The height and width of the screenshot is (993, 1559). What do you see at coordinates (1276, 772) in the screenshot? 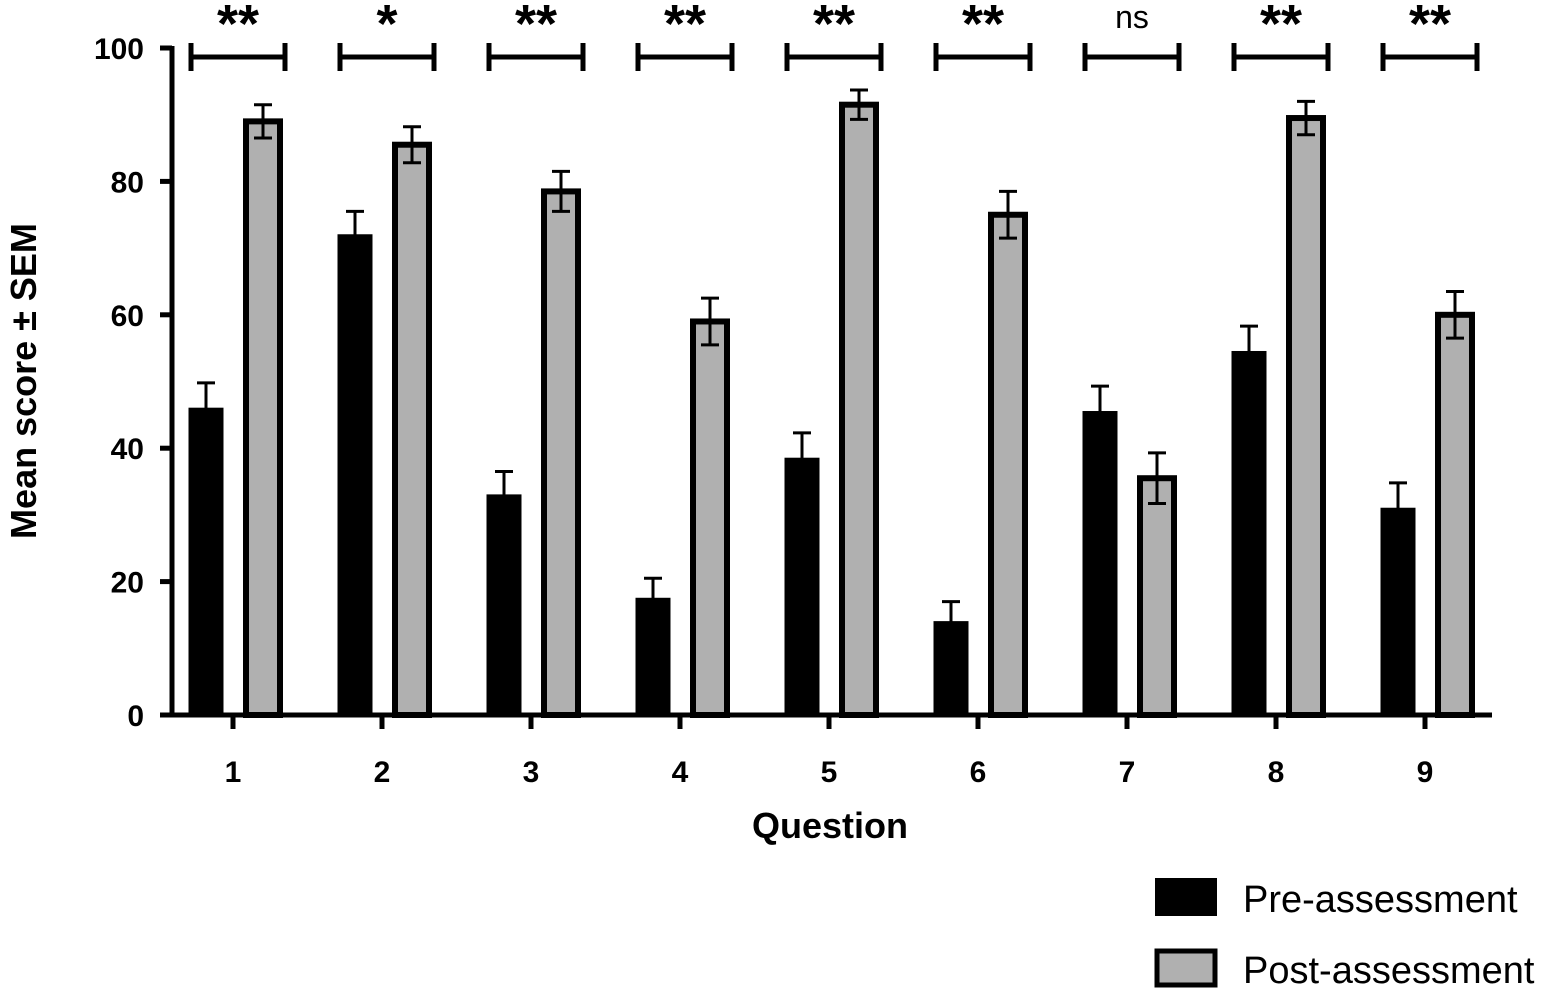
I see `x-tick-label-8: 8` at bounding box center [1276, 772].